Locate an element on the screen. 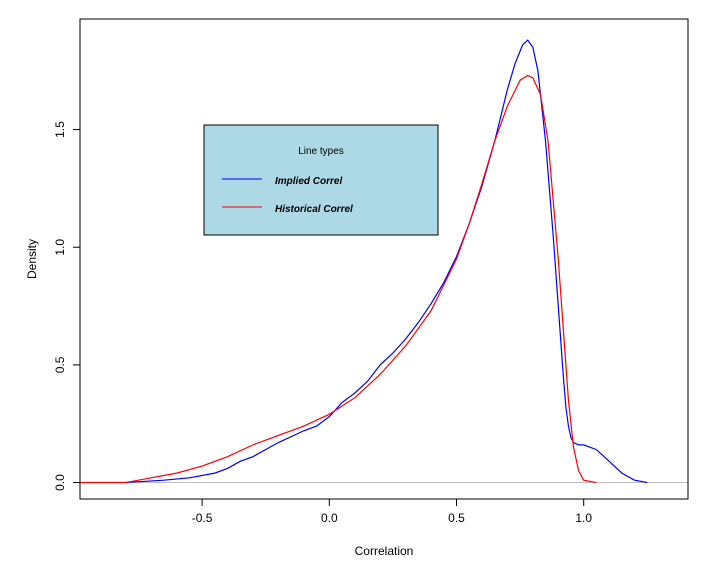  legend-entry-implied: Implied Correl is located at coordinates (308, 181).